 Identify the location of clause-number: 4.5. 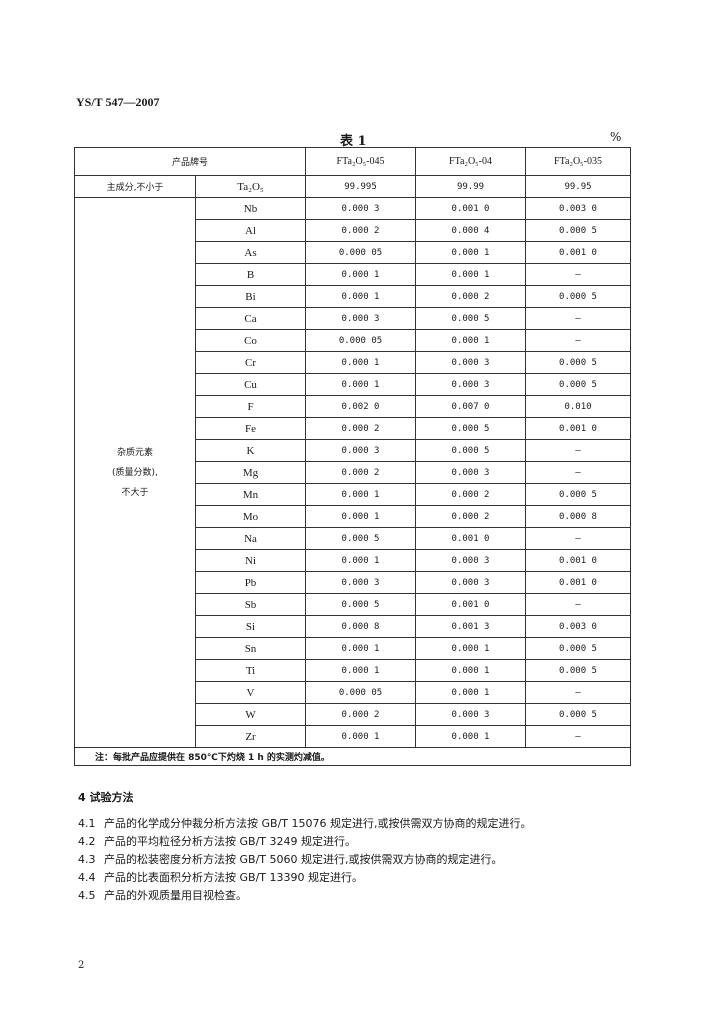
(87, 895).